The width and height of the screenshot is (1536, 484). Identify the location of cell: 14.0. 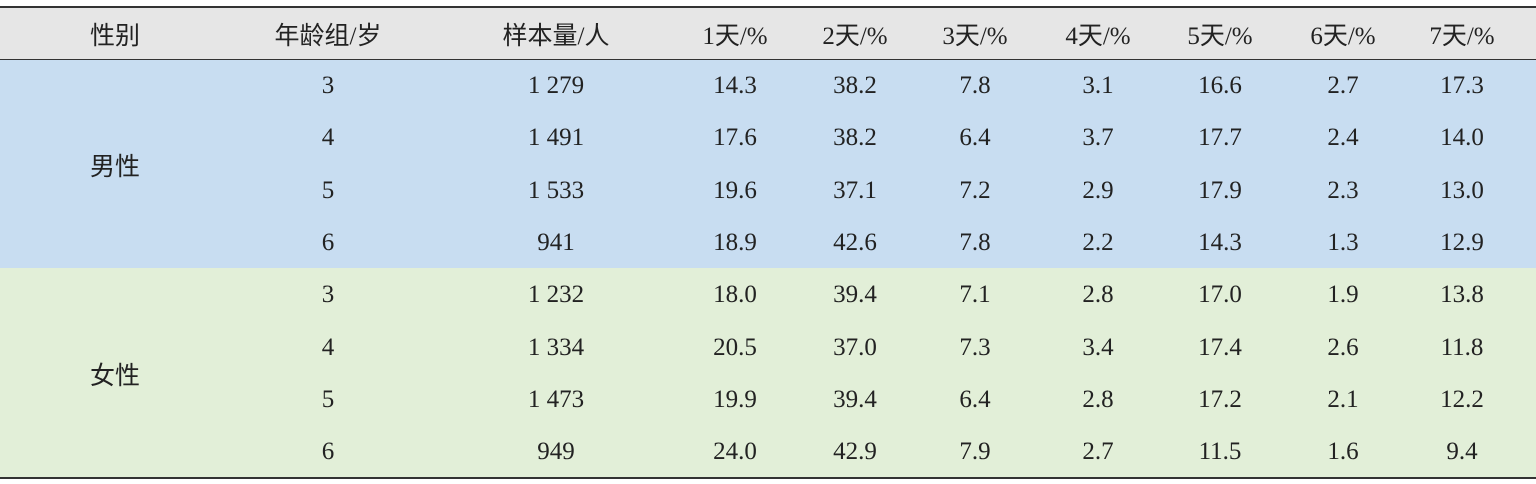
(1462, 138).